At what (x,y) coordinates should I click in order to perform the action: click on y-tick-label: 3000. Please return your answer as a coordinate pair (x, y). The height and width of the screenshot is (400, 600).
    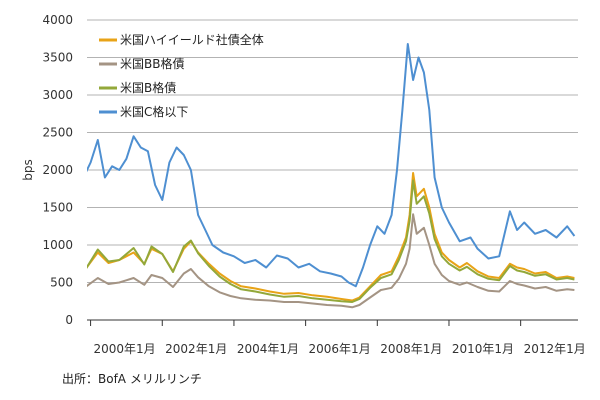
    Looking at the image, I should click on (57, 95).